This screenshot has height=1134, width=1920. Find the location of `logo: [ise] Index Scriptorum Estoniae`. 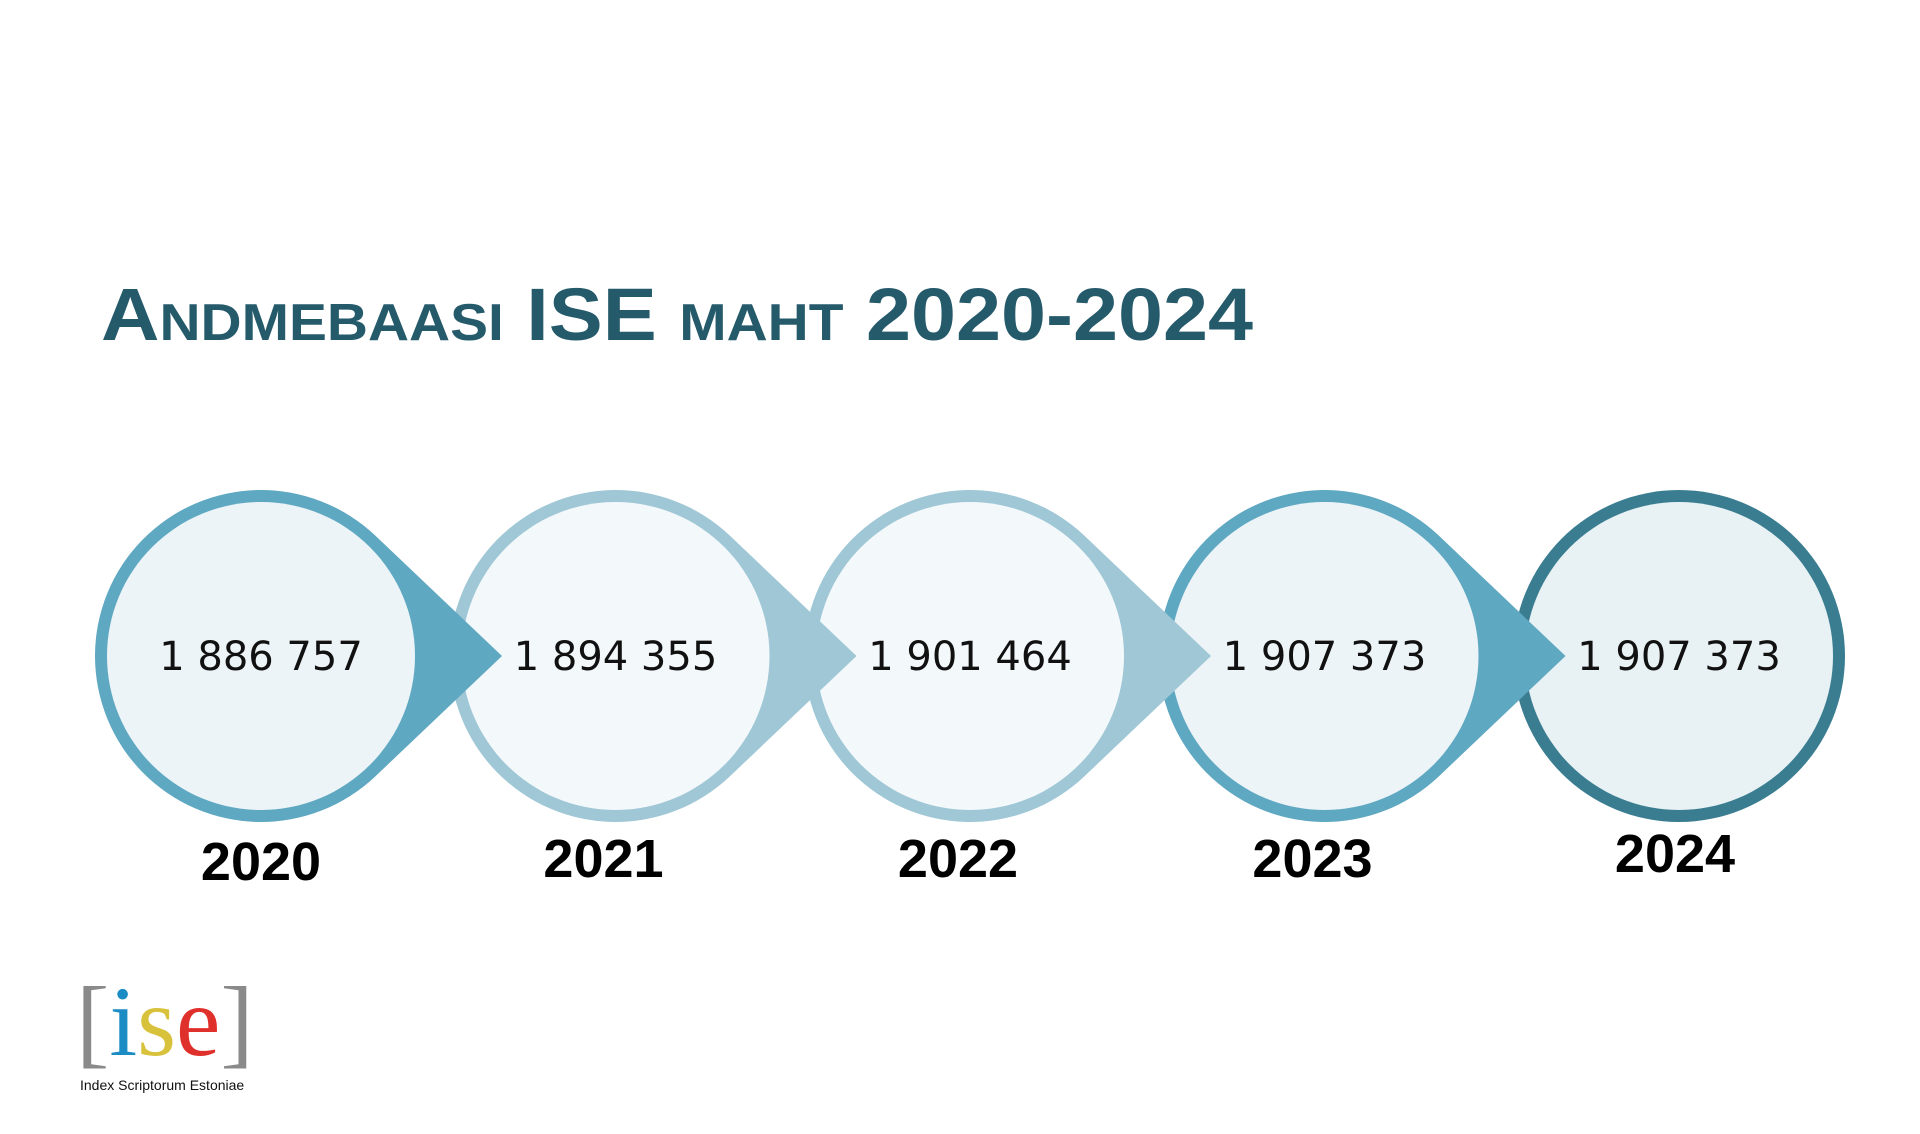

logo: [ise] Index Scriptorum Estoniae is located at coordinates (165, 1029).